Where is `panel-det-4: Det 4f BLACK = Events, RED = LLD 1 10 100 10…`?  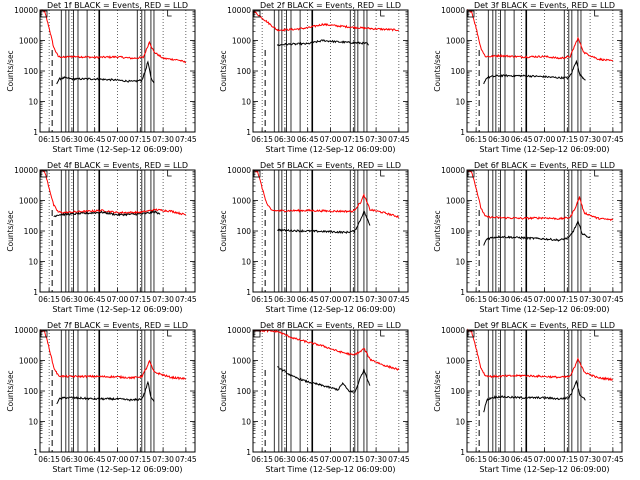 panel-det-4: Det 4f BLACK = Events, RED = LLD 1 10 100 10… is located at coordinates (101, 237).